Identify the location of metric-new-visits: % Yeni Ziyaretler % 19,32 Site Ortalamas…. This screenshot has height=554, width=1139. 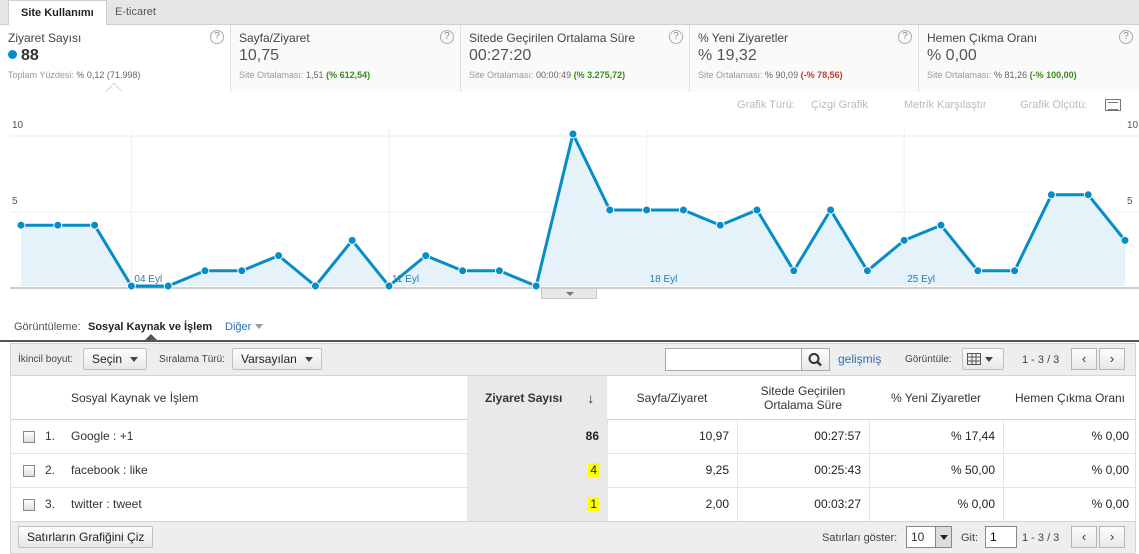
(804, 58).